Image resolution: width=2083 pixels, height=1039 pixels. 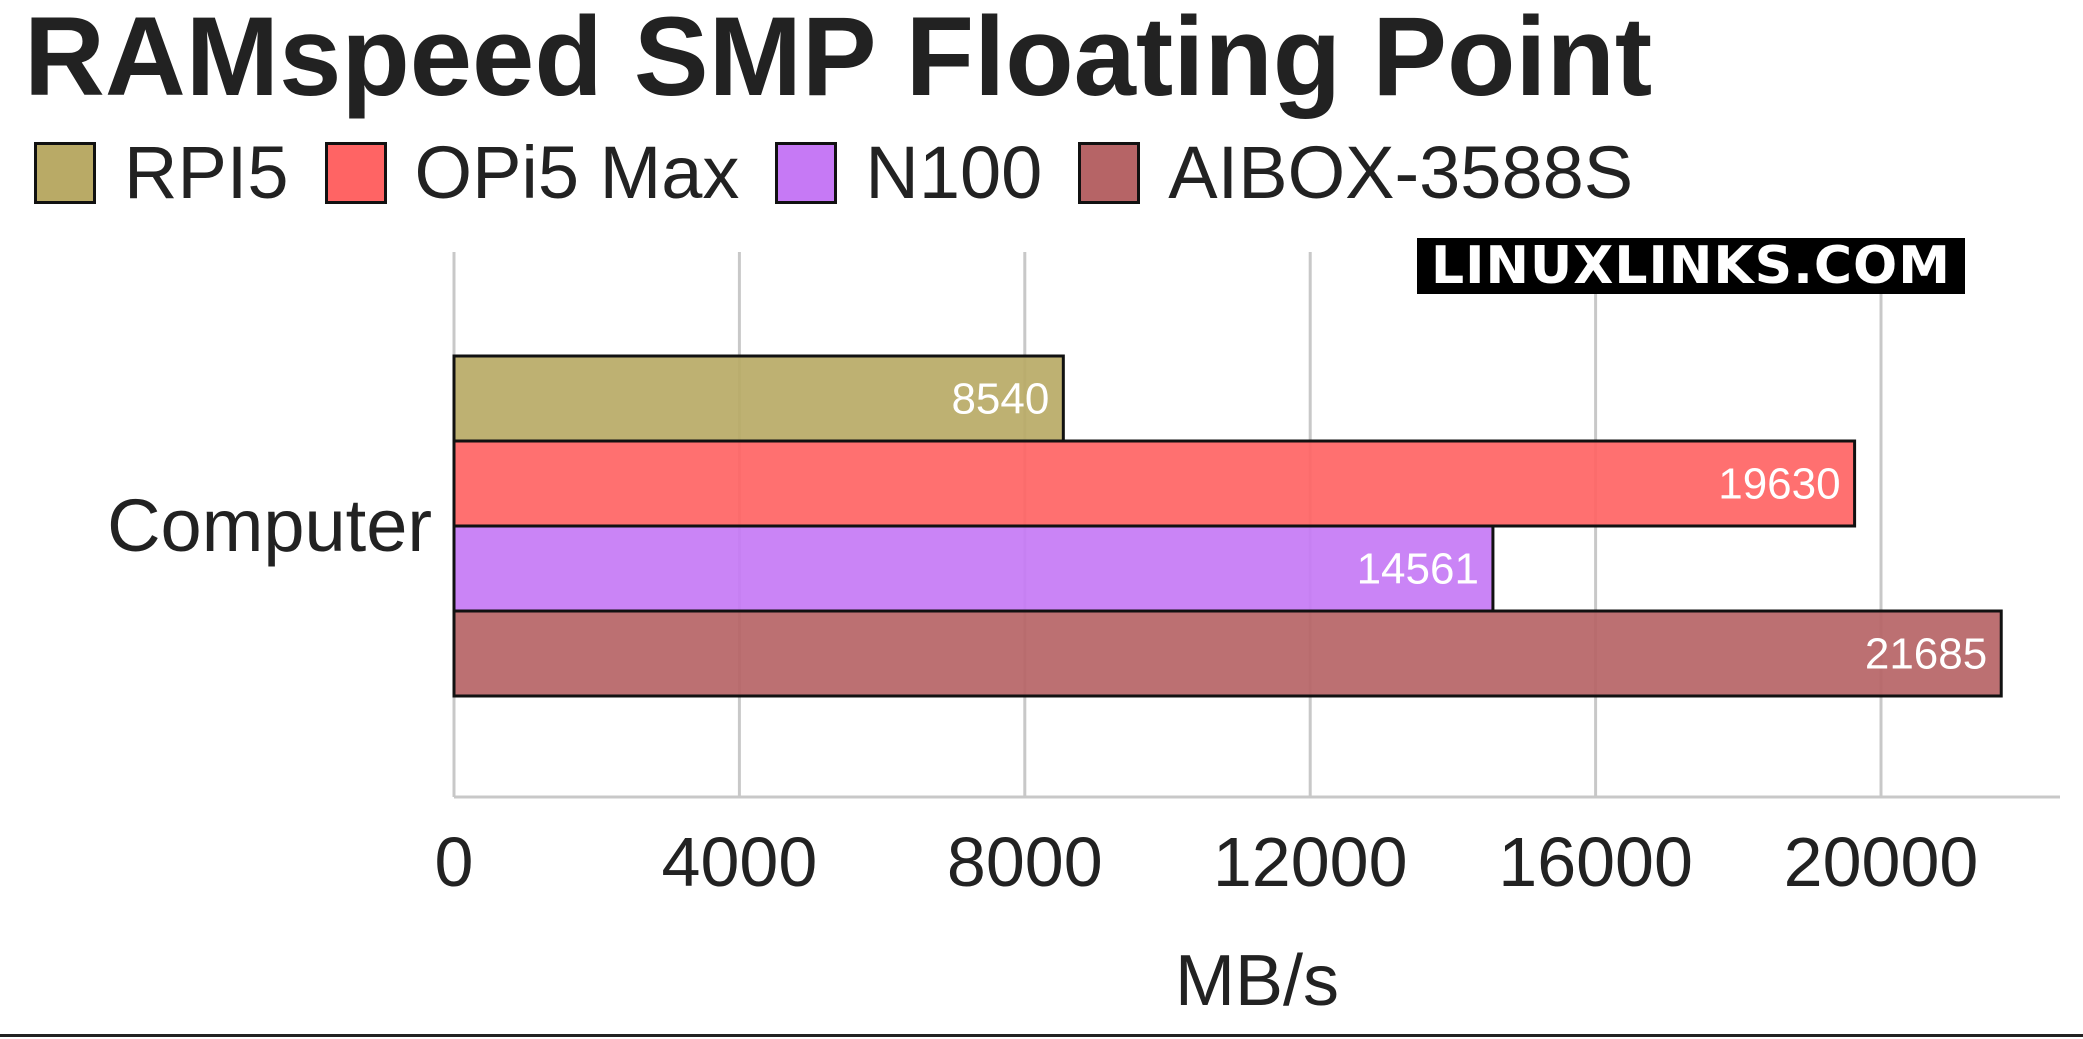 I want to click on chart-title: RAMspeed SMP Floating Point, so click(x=838, y=59).